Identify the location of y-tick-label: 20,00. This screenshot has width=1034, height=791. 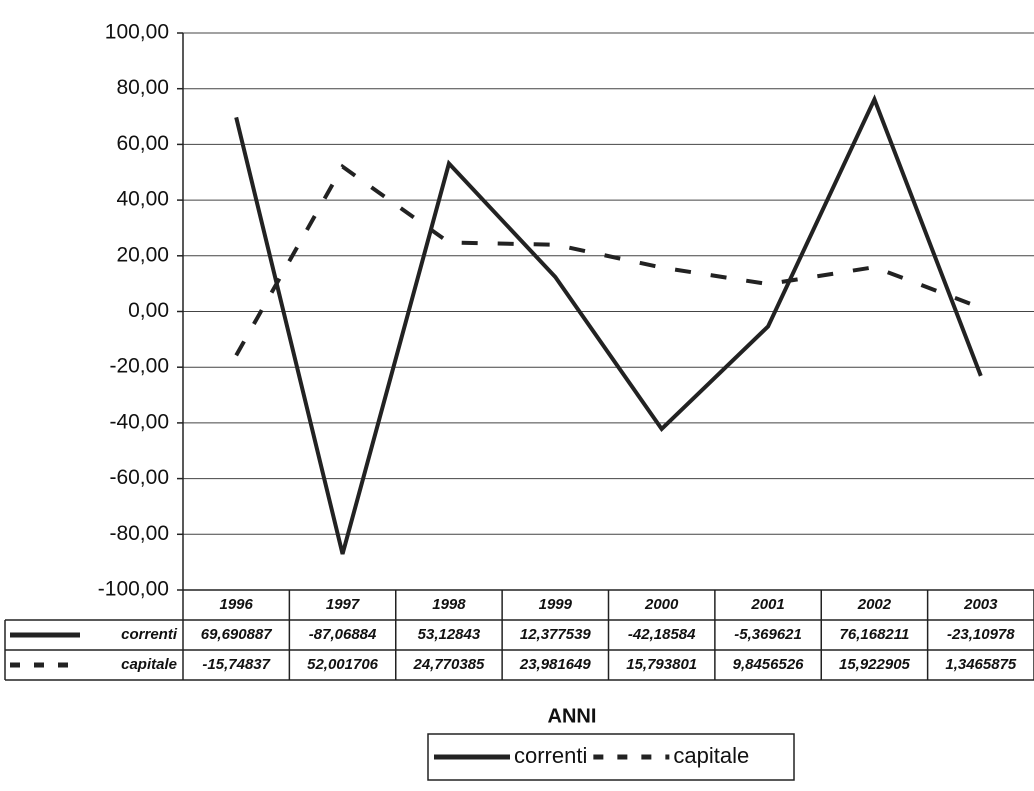
(142, 254).